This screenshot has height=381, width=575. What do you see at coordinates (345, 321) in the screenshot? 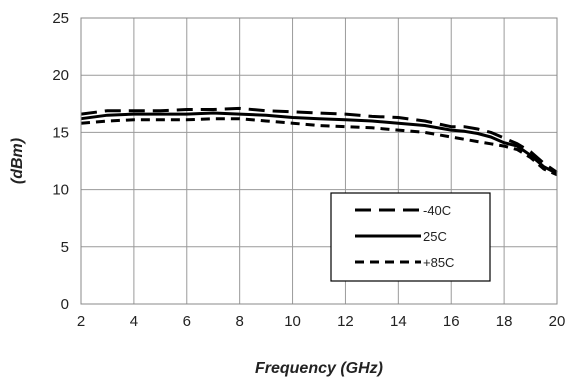
I see `x-tick-label: 12` at bounding box center [345, 321].